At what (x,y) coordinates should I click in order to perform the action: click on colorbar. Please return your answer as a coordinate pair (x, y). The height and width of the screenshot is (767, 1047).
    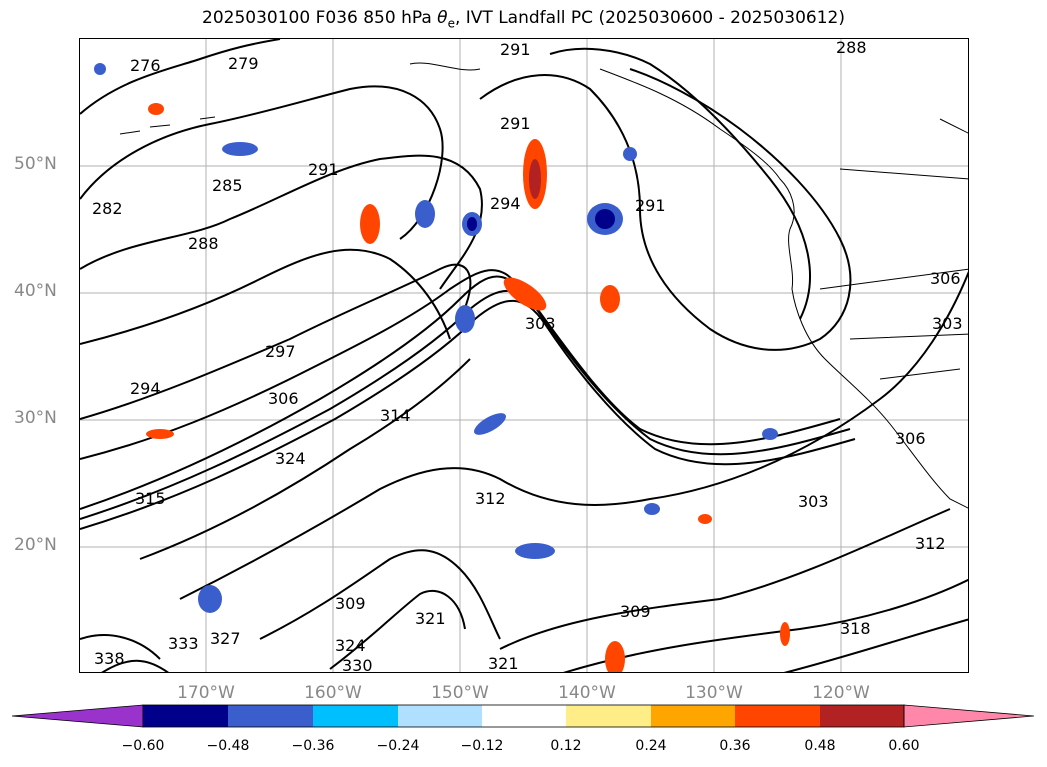
    Looking at the image, I should click on (523, 716).